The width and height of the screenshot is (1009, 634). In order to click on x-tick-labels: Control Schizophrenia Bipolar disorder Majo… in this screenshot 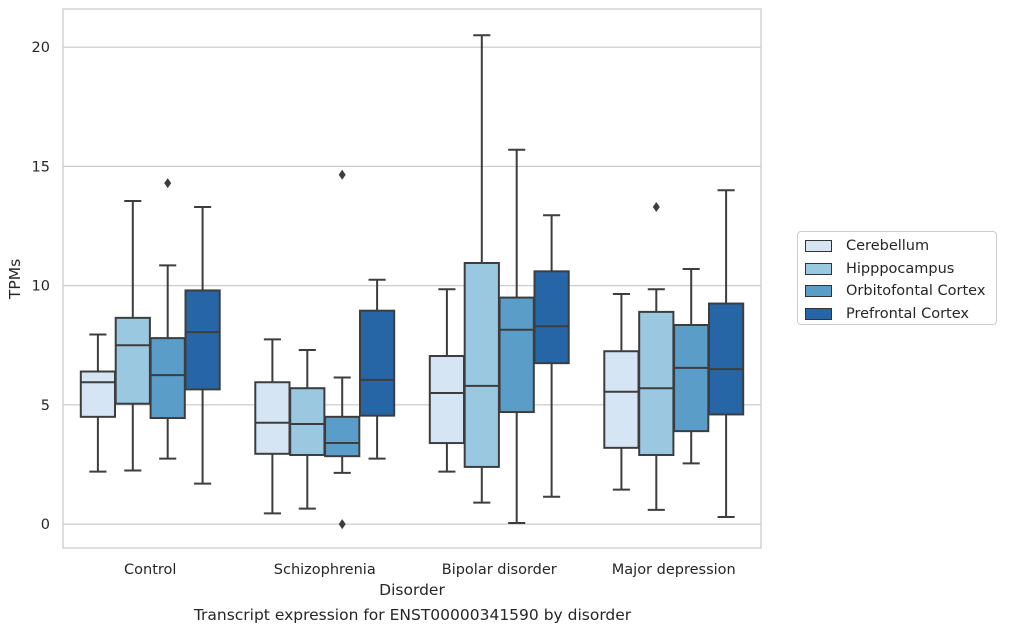, I will do `click(430, 570)`.